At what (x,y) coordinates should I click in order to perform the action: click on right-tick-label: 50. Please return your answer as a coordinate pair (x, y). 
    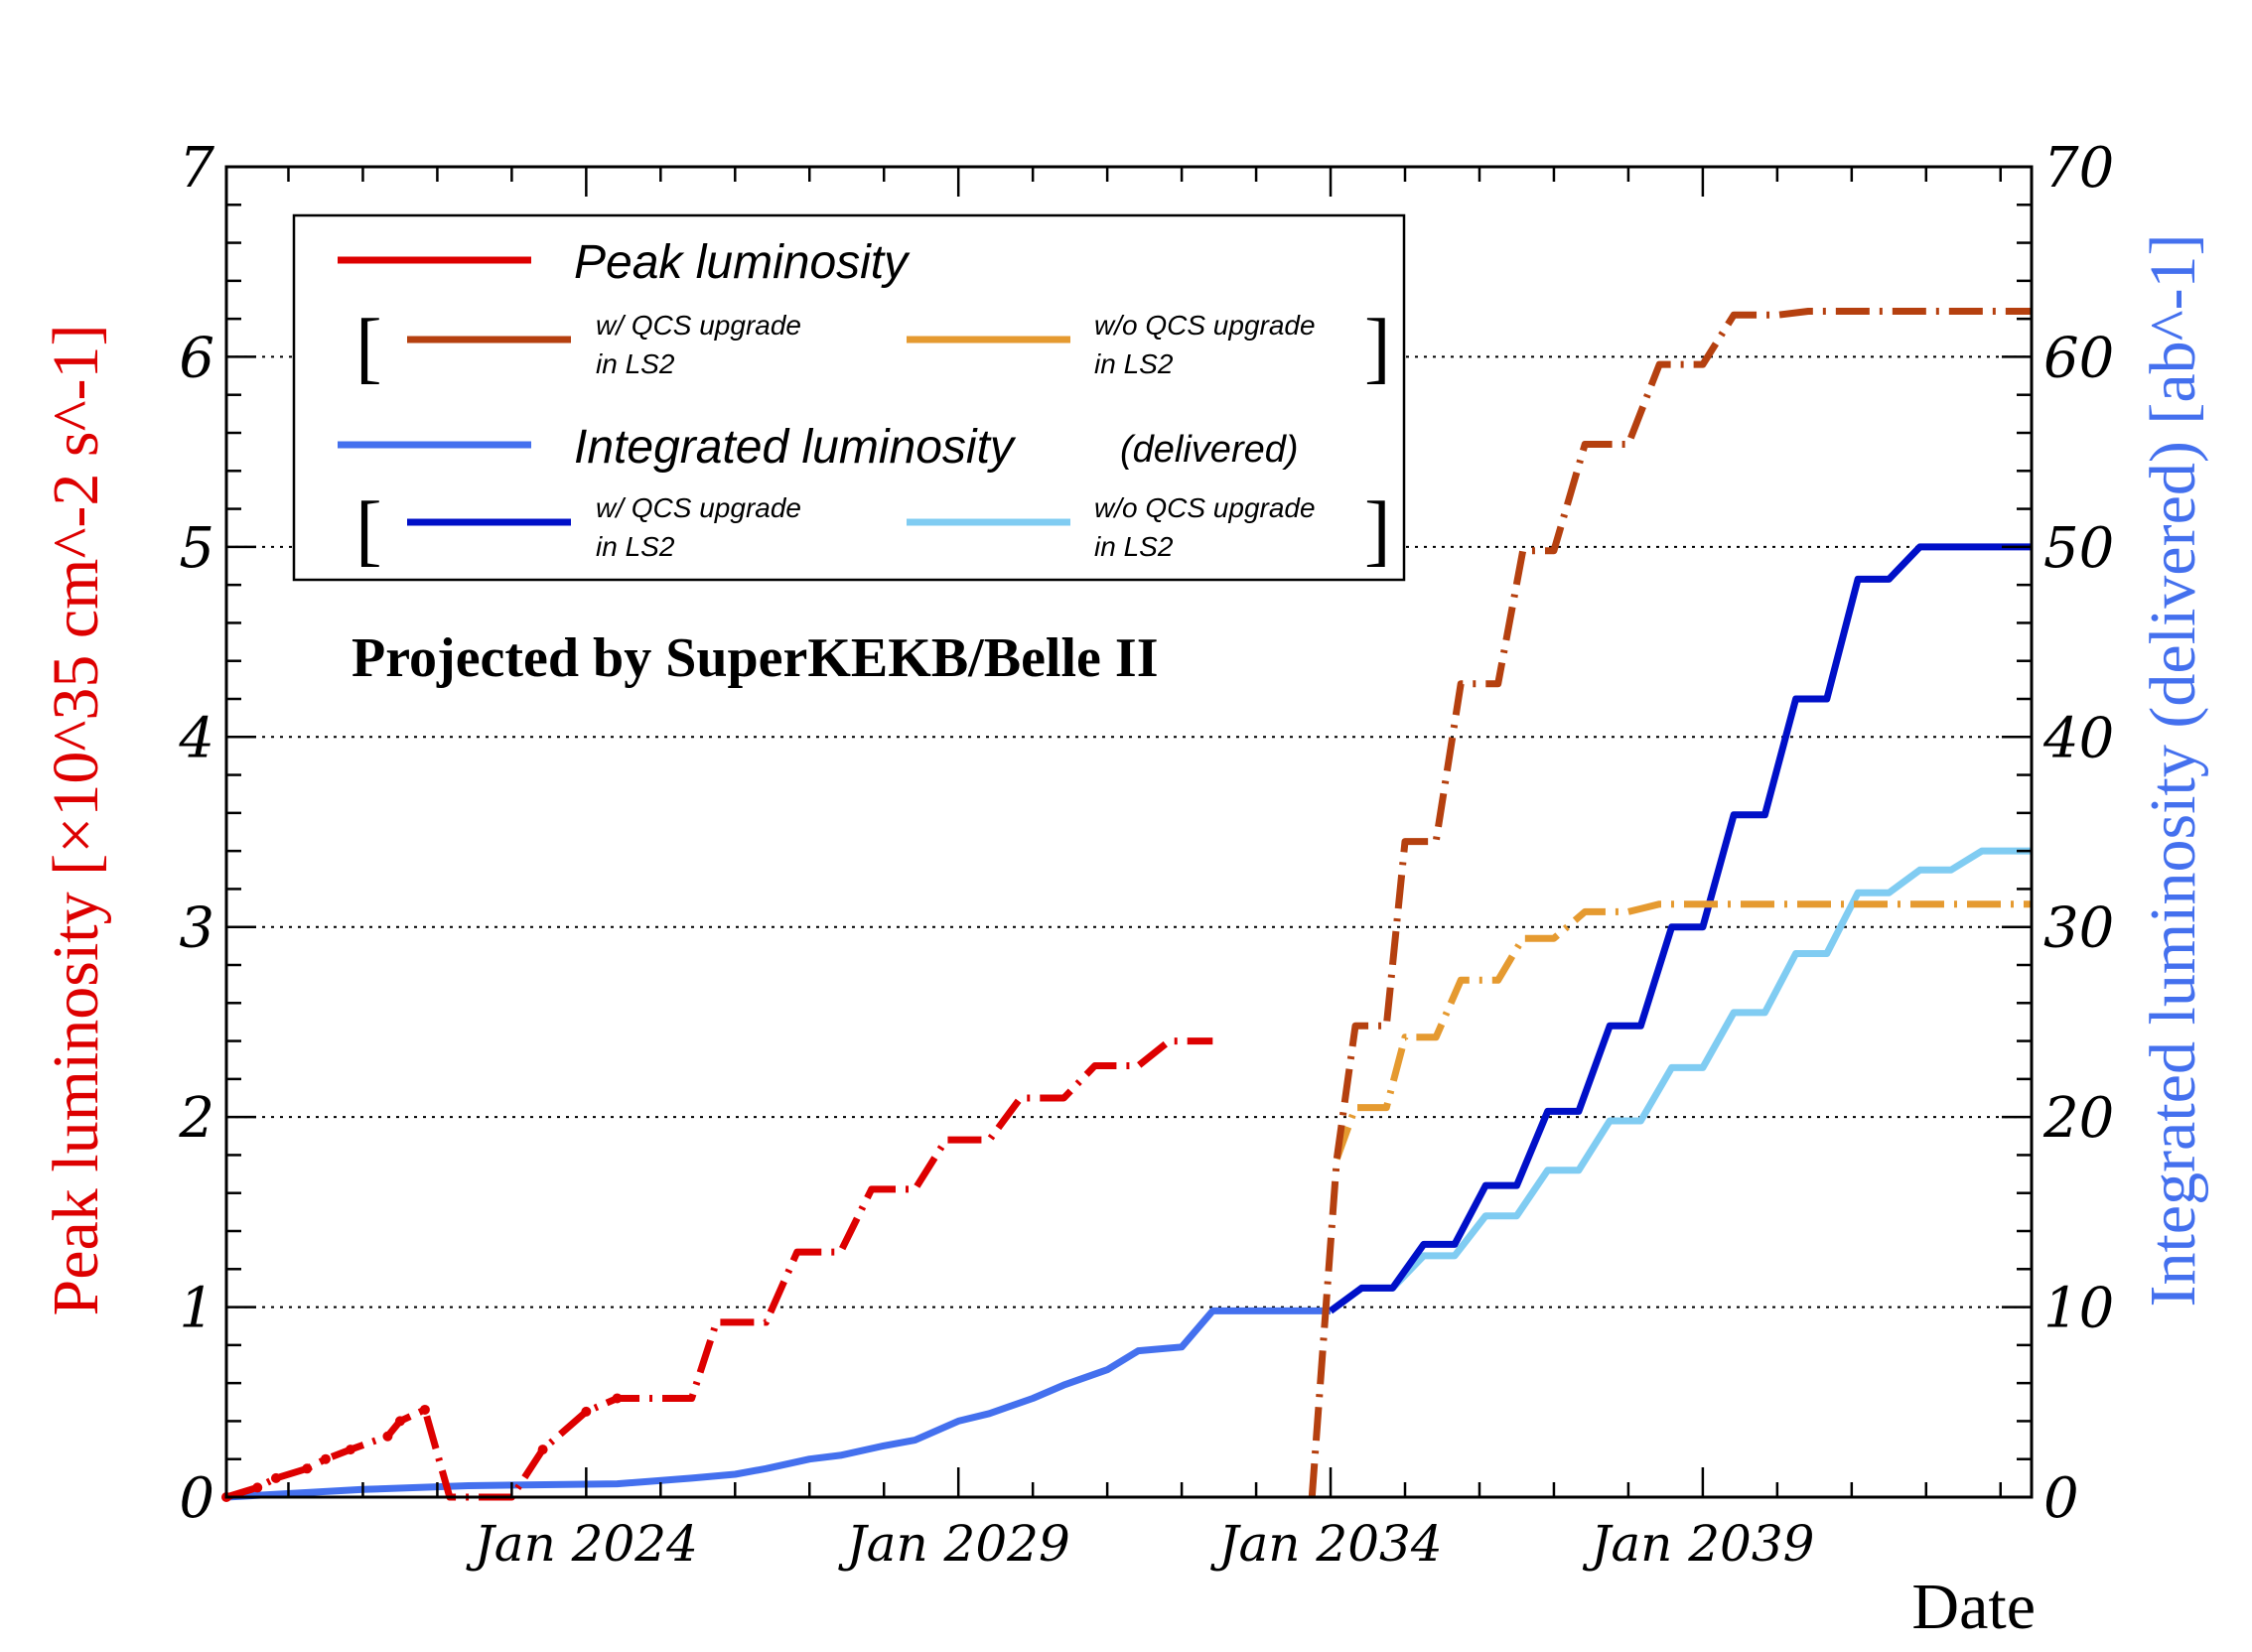
    Looking at the image, I should click on (2078, 548).